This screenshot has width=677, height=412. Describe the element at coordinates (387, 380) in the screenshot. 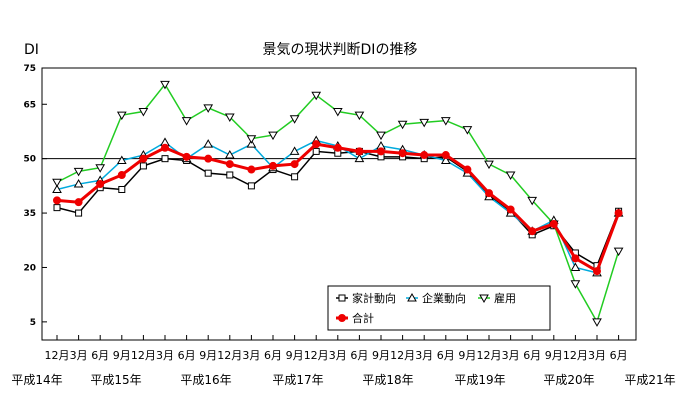

I see `era-label: 平成18年` at that location.